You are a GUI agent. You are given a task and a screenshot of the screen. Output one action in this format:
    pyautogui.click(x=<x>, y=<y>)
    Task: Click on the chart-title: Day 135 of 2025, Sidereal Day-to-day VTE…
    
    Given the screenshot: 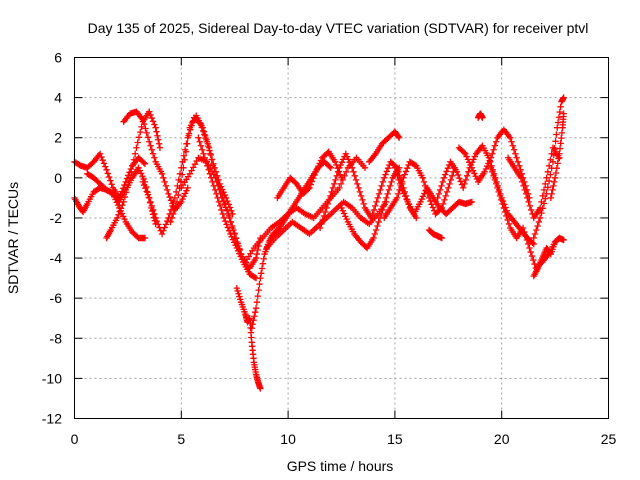 What is the action you would take?
    pyautogui.click(x=338, y=28)
    